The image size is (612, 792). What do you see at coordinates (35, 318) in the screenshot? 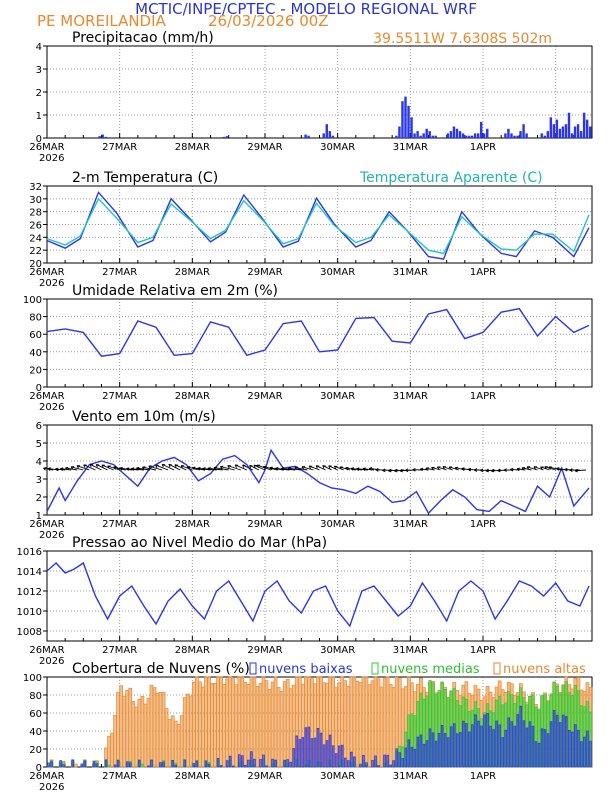
I see `y-tick-label: 80` at bounding box center [35, 318].